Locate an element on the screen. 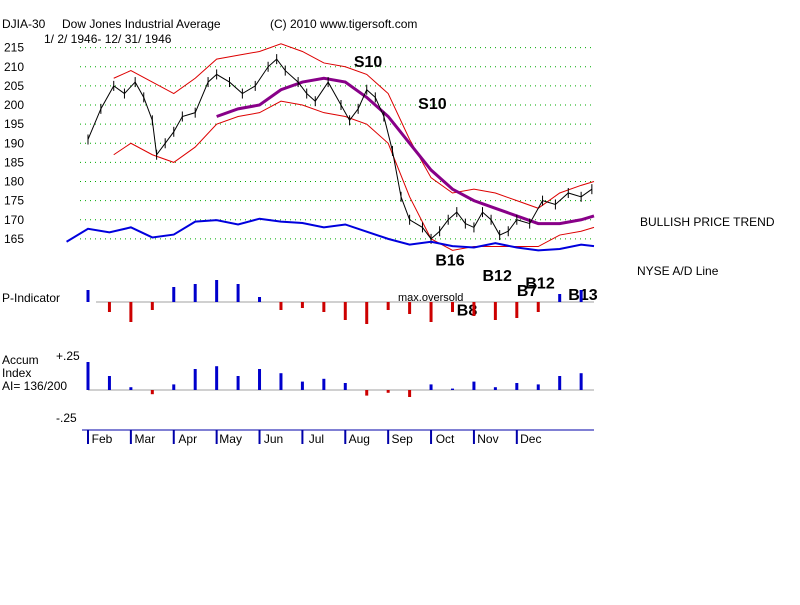  x-tick-label: Jun is located at coordinates (273, 439).